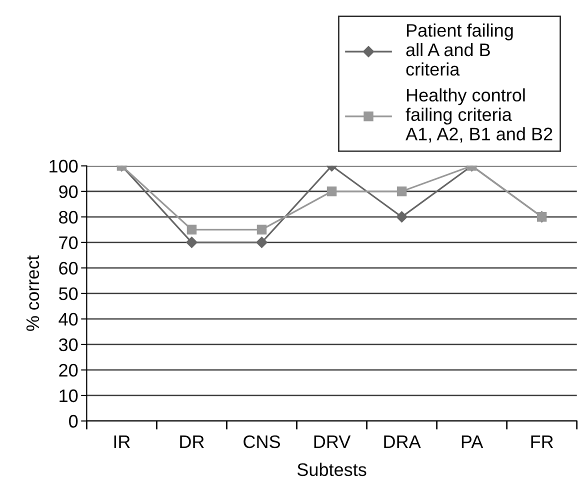  I want to click on legend-label: Healthy control failing criteria A1, A2, B1 and B2, so click(479, 115).